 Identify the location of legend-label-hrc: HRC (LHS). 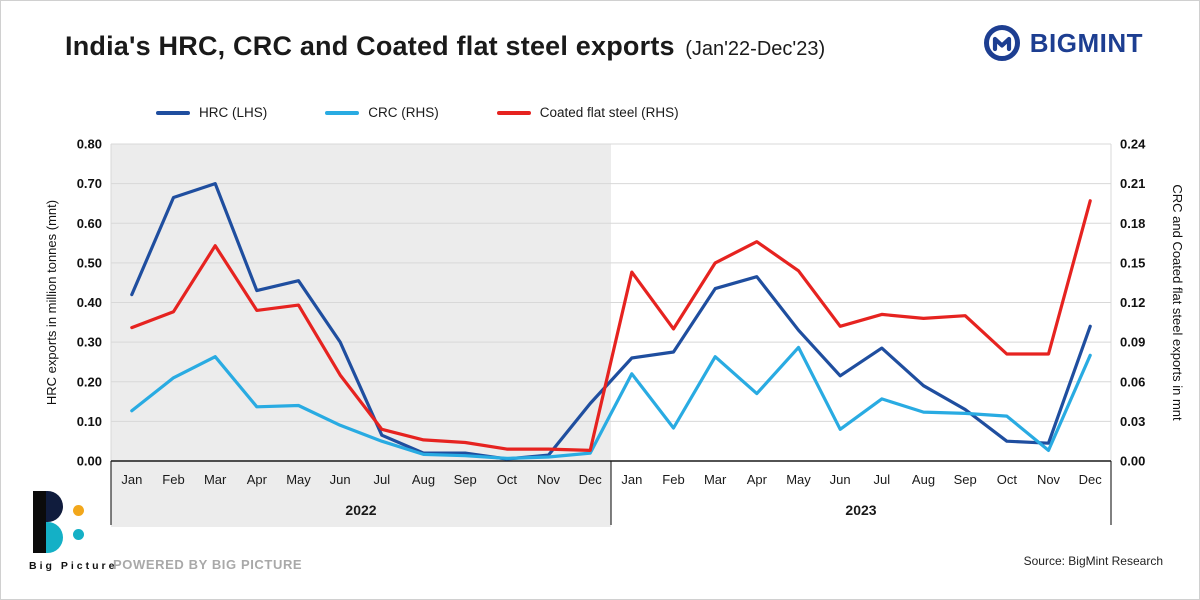
(233, 112).